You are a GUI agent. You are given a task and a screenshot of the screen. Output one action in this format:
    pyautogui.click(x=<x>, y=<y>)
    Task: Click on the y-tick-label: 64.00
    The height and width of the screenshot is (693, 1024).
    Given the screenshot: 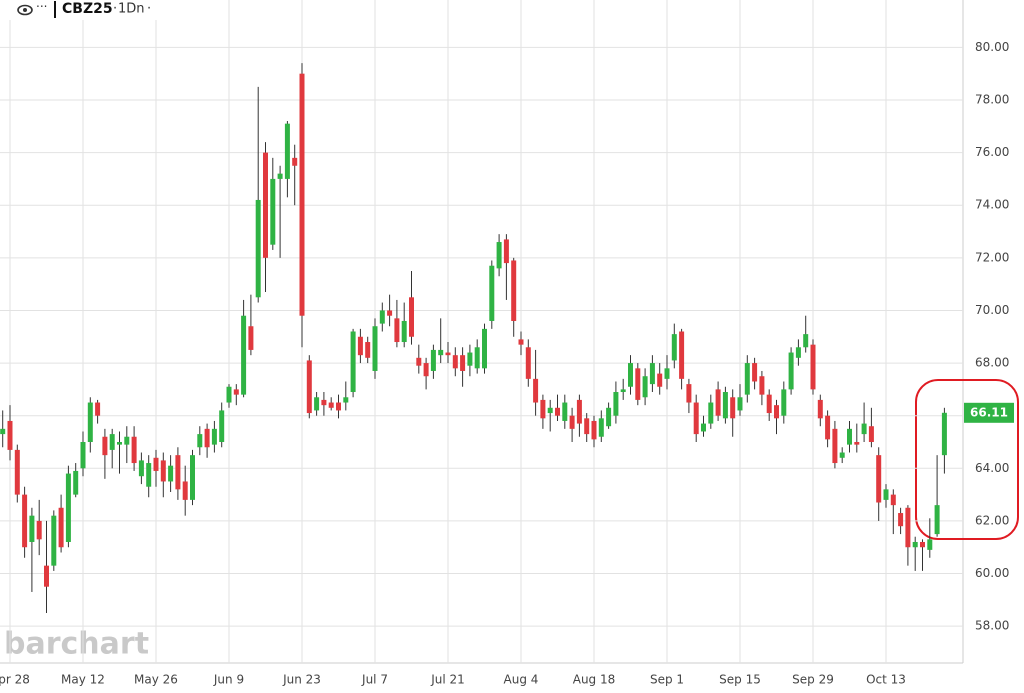 What is the action you would take?
    pyautogui.click(x=992, y=468)
    